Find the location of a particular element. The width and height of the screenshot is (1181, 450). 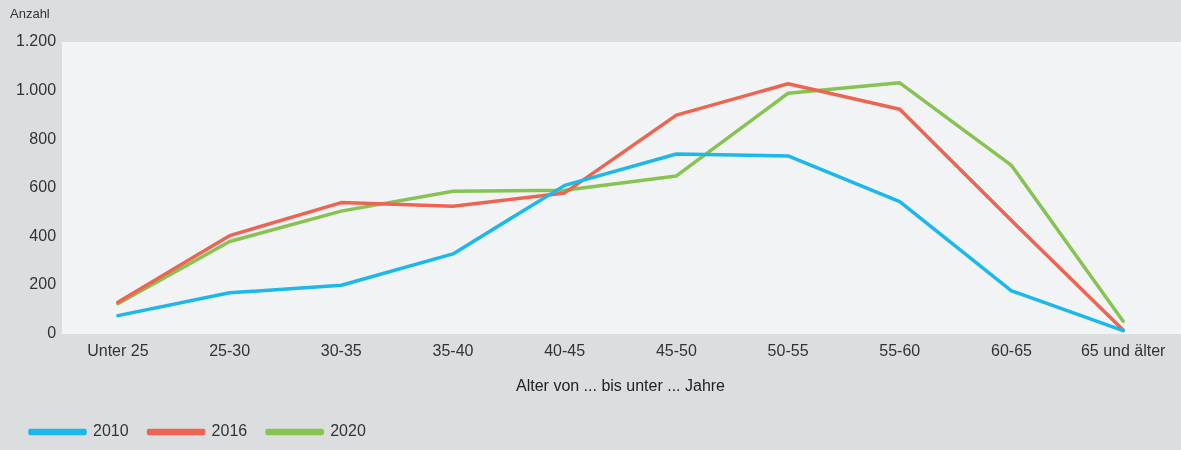

y-tick-label: 600 is located at coordinates (43, 187).